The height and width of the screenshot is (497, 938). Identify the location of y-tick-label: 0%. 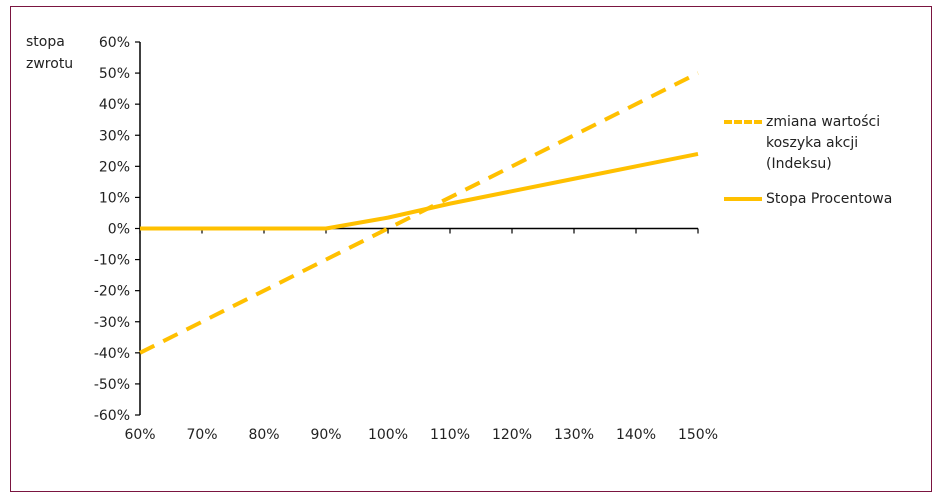
(119, 230).